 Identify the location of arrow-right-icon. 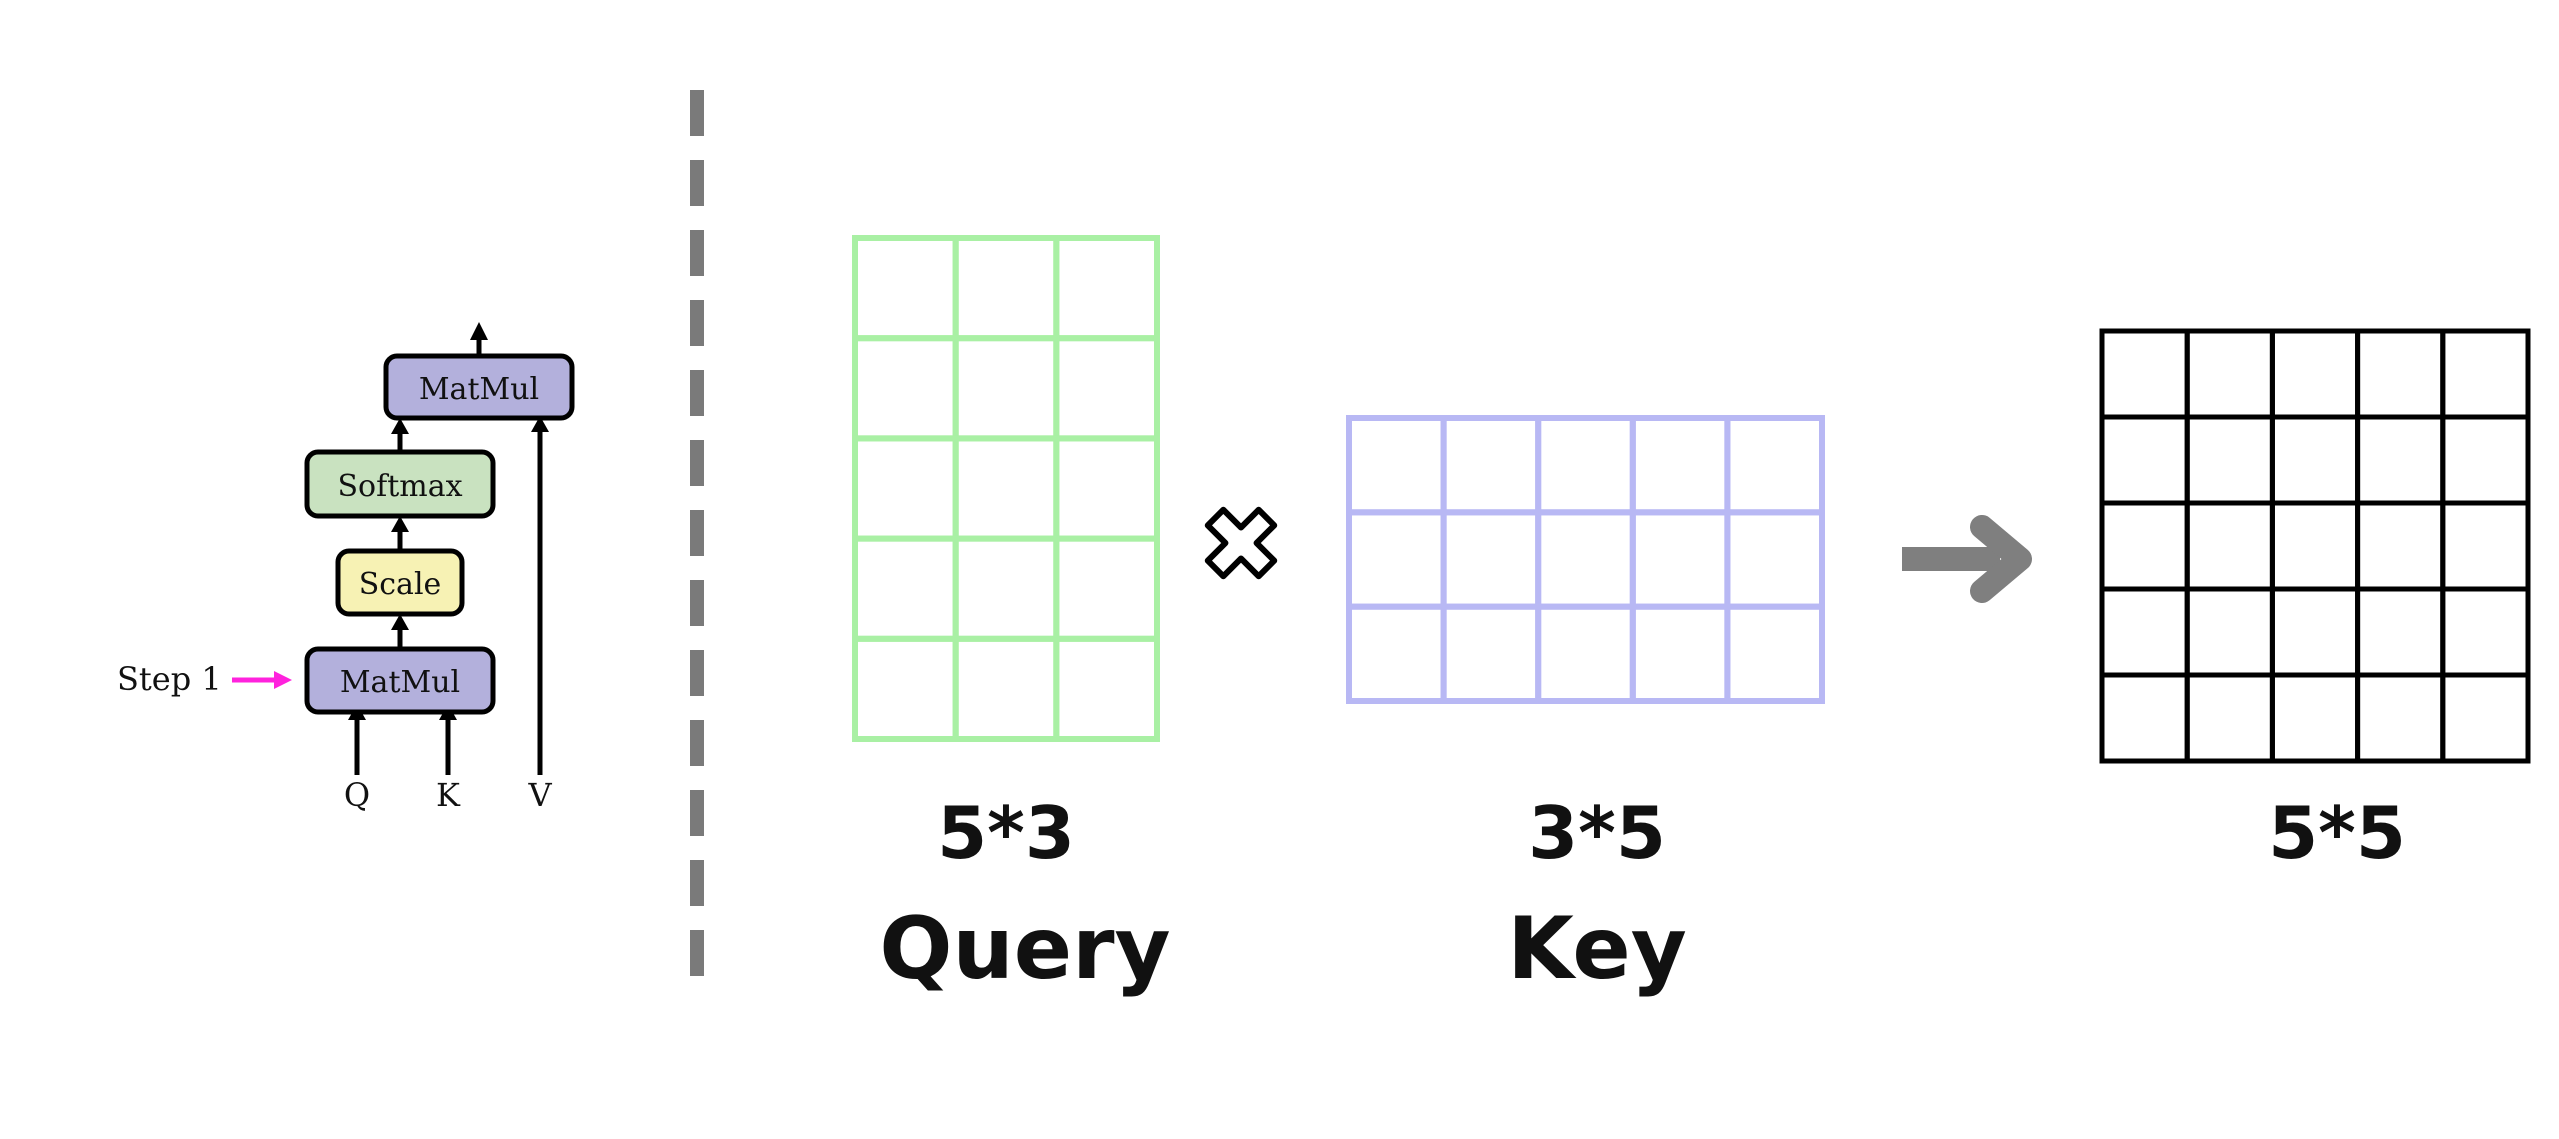
(1967, 559).